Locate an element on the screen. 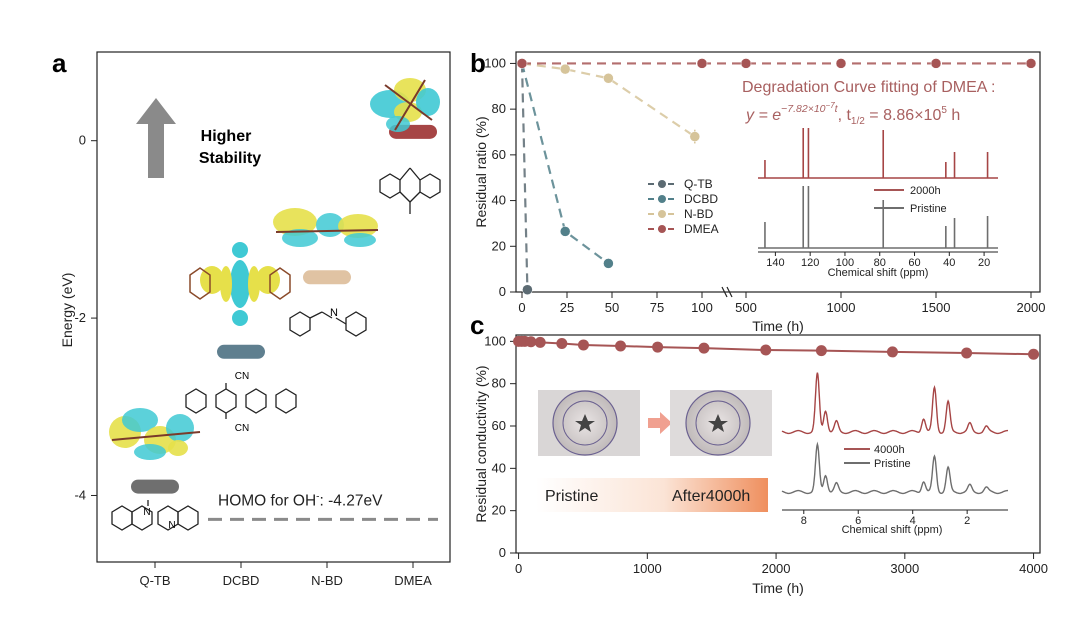  inset-c-legend-2: Pristine is located at coordinates (892, 464).